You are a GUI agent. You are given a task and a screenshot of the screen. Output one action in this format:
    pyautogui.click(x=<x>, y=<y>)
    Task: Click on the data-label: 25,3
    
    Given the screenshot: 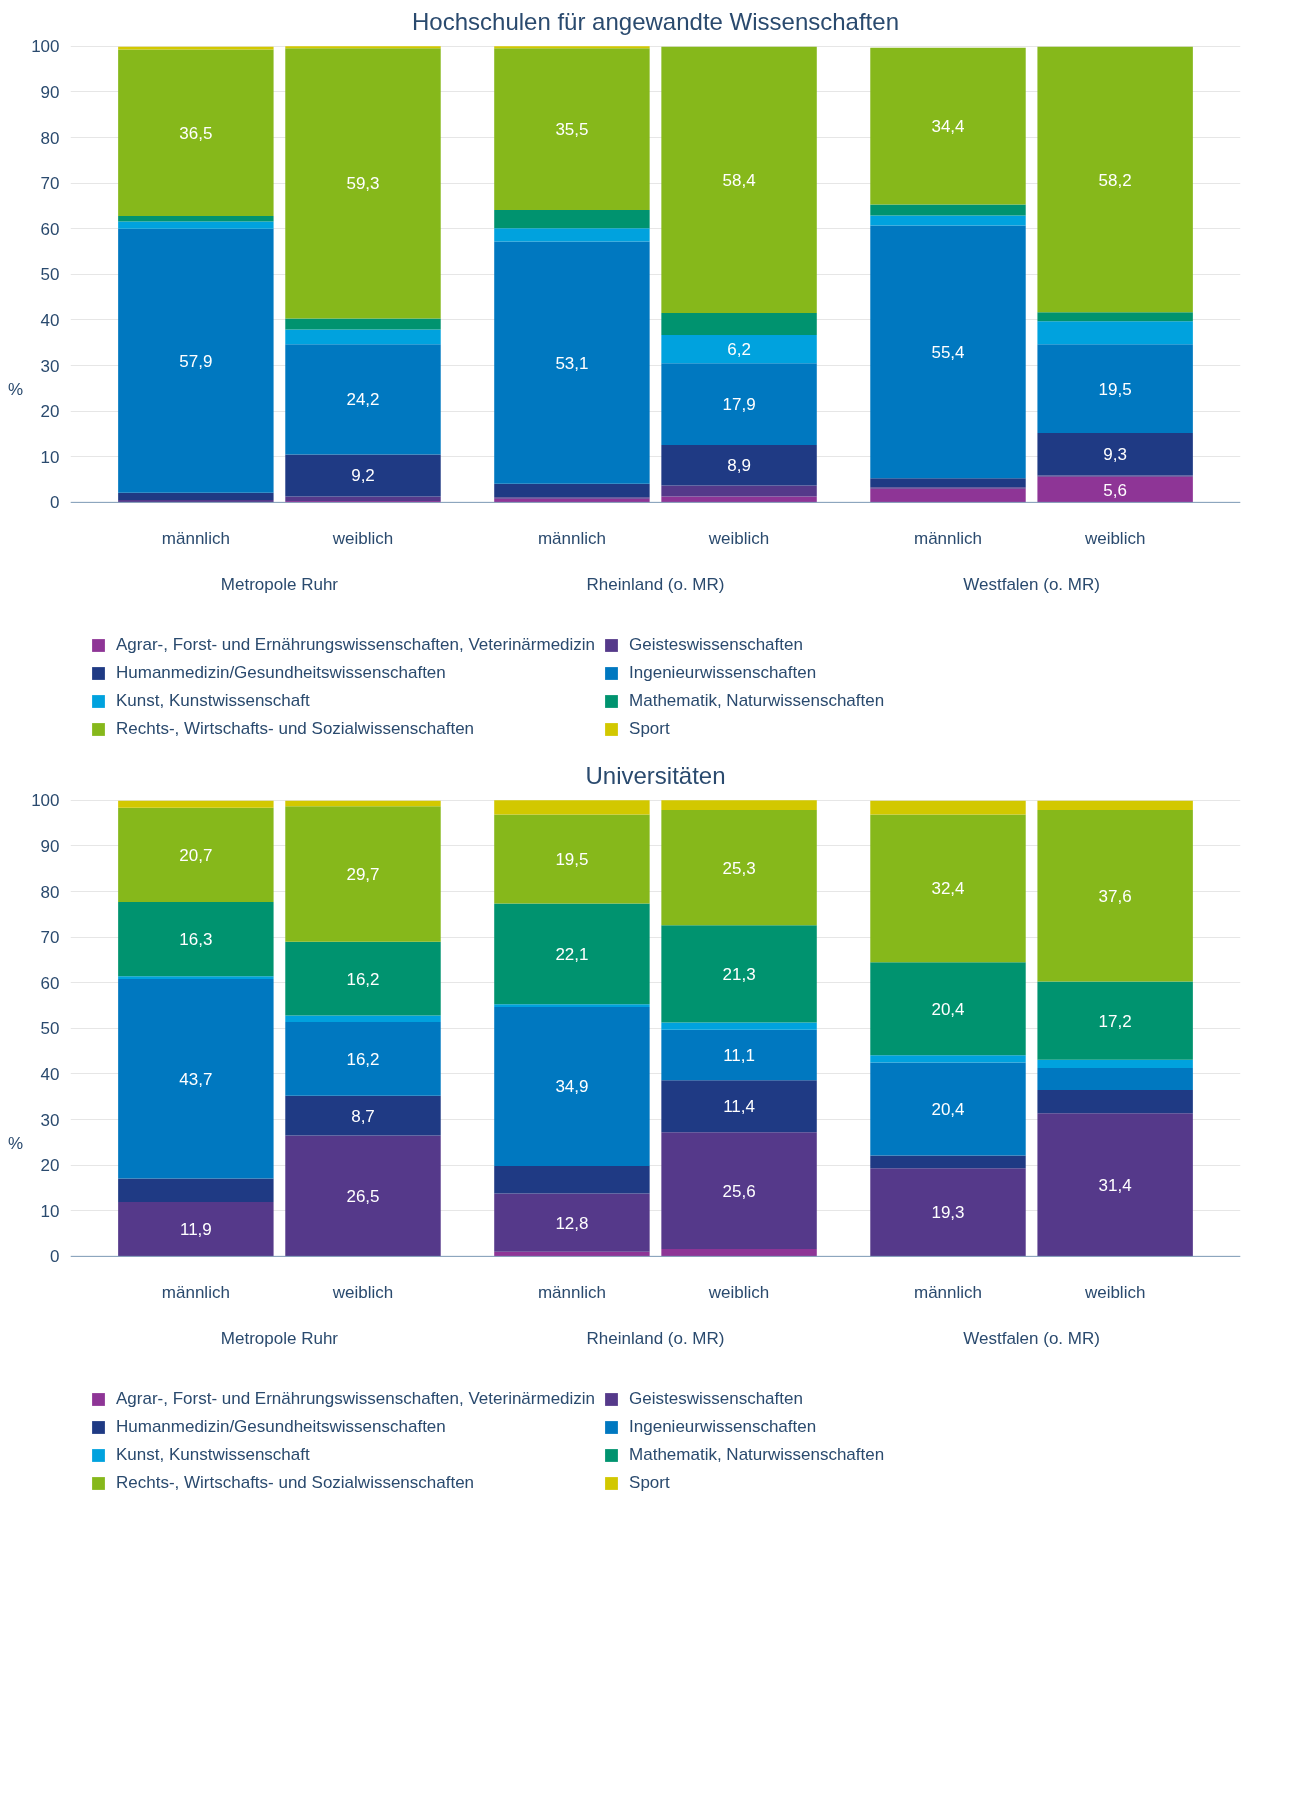 What is the action you would take?
    pyautogui.click(x=739, y=868)
    